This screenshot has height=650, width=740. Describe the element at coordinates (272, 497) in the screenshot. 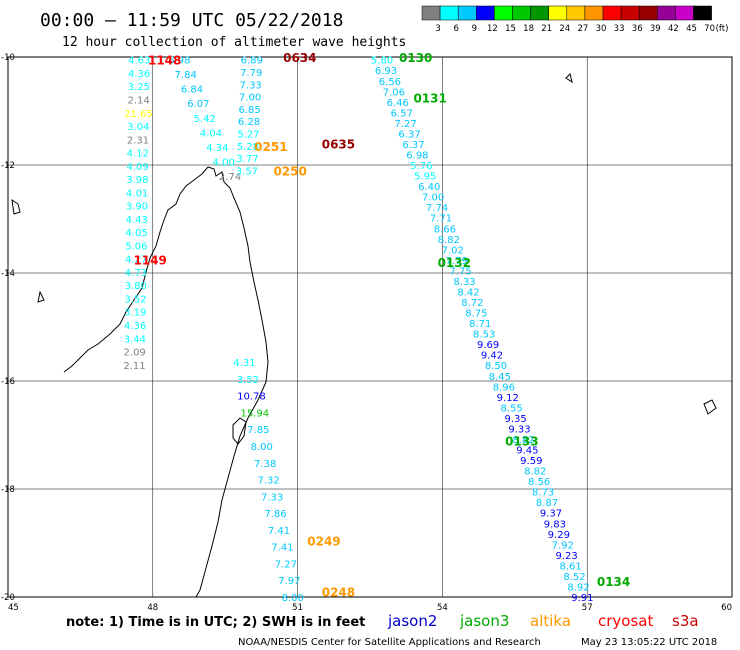

I see `wave-height-value: 7.33` at that location.